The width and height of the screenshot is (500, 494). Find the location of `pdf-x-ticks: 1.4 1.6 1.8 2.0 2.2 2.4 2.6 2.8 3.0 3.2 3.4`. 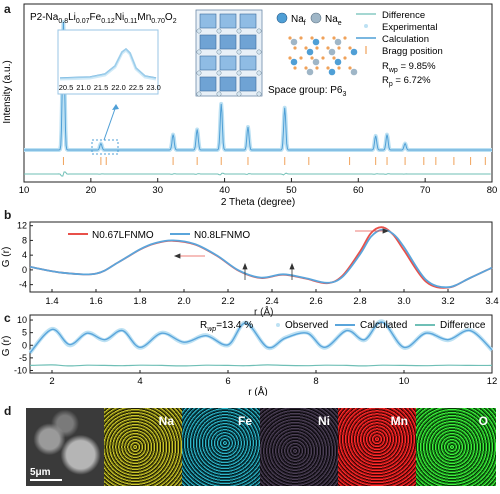

pdf-x-ticks: 1.4 1.6 1.8 2.0 2.2 2.4 2.6 2.8 3.0 3.2 3.4 is located at coordinates (272, 298).